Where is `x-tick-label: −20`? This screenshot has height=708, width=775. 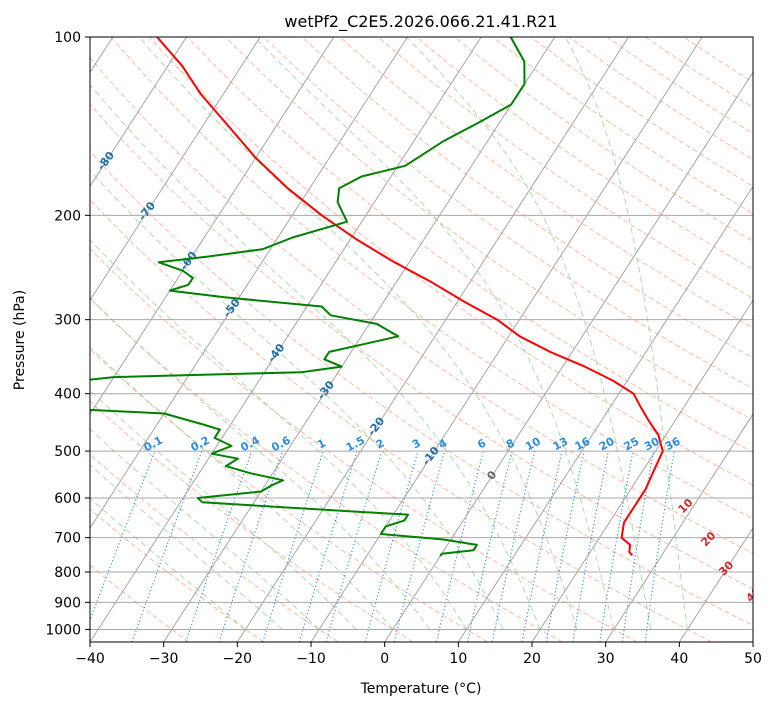
x-tick-label: −20 is located at coordinates (238, 659).